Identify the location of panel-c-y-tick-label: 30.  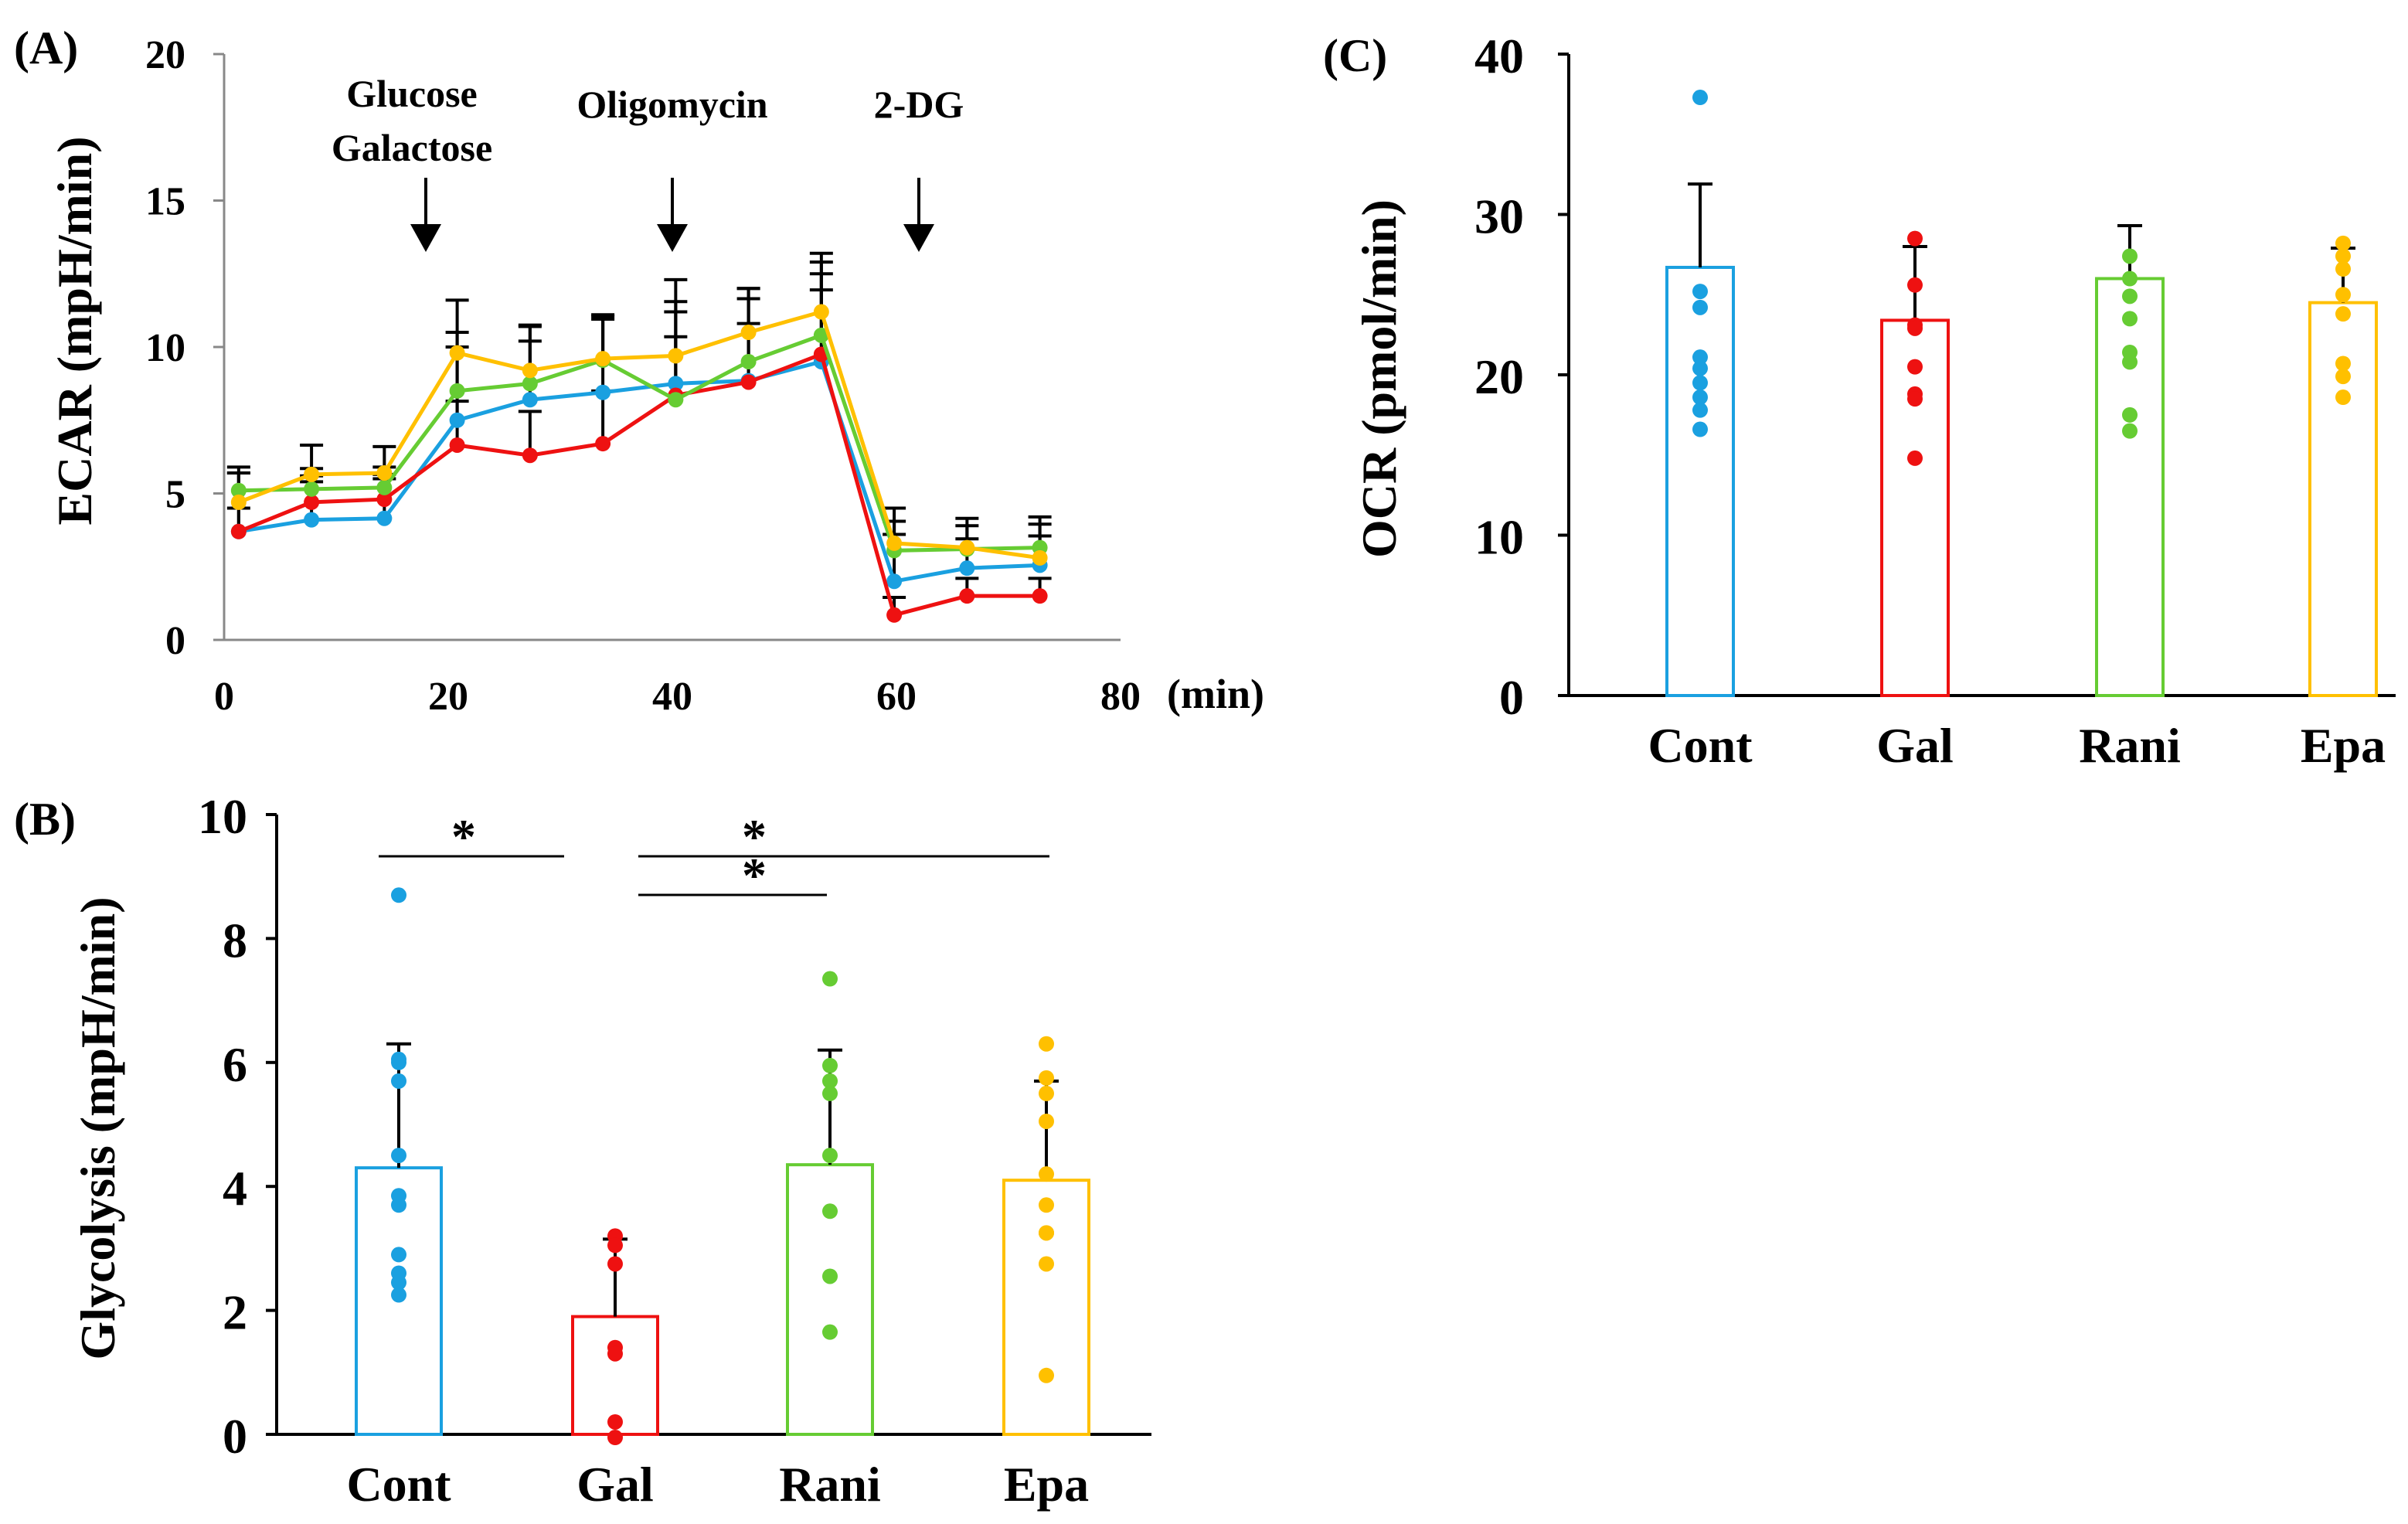
(1499, 217).